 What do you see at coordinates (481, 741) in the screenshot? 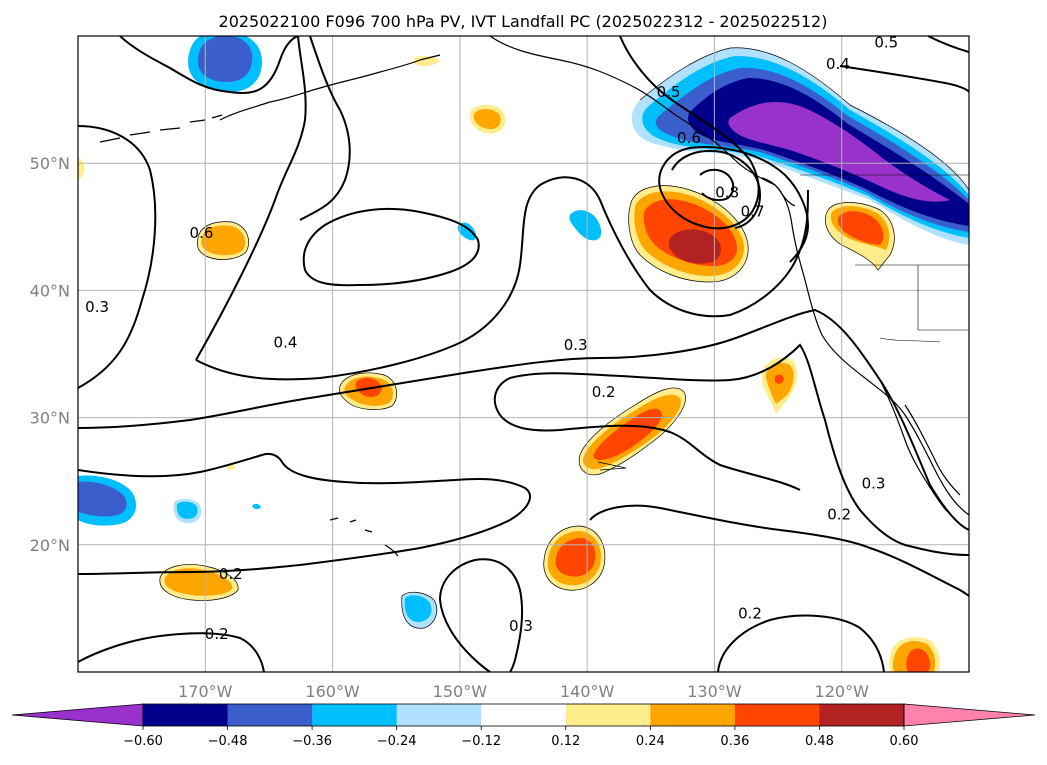
I see `colorbar-tick-label: −0.12` at bounding box center [481, 741].